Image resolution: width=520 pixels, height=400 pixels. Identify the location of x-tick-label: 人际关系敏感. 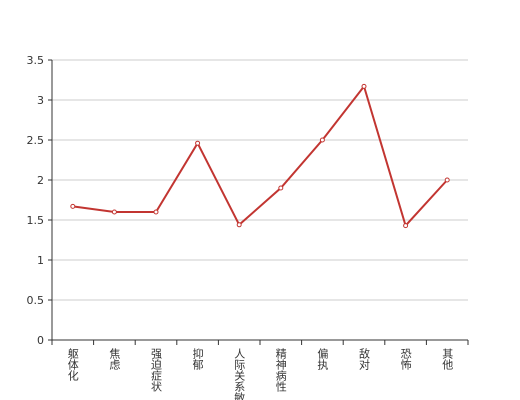
(239, 374).